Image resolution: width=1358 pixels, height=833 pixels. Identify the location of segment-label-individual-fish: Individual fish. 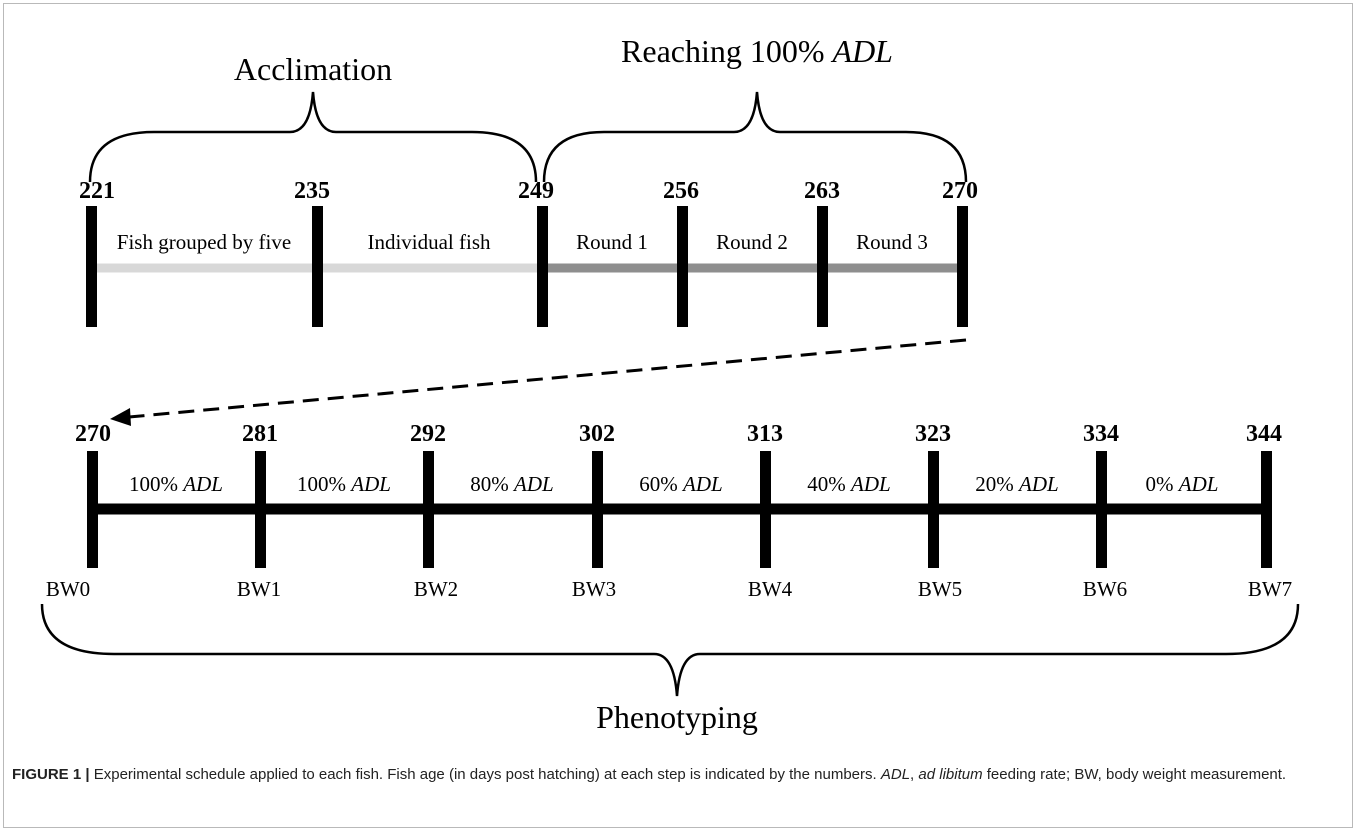
(429, 242).